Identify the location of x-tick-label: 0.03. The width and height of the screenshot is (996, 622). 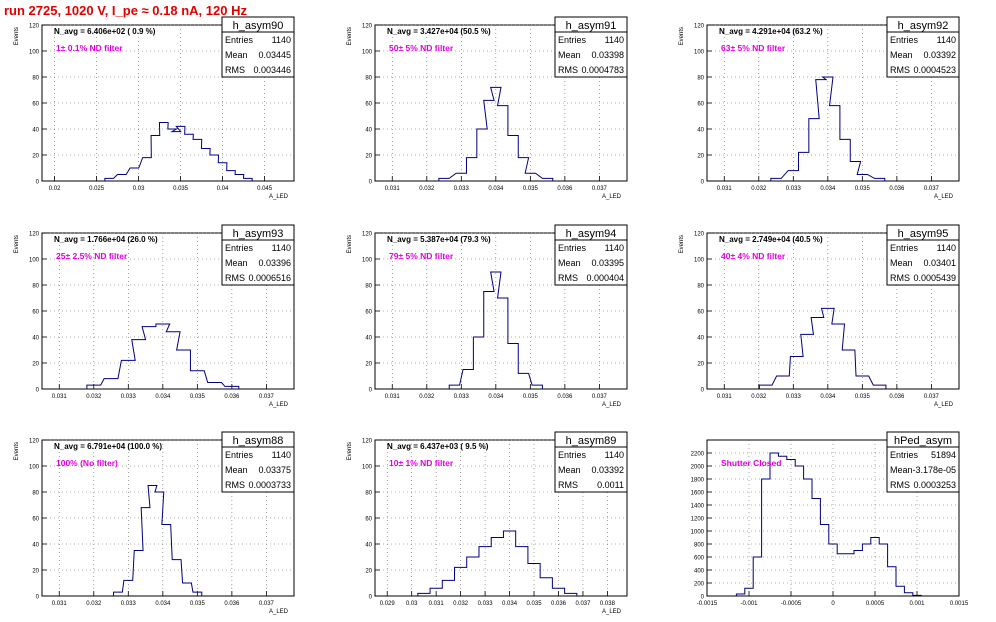
(412, 604).